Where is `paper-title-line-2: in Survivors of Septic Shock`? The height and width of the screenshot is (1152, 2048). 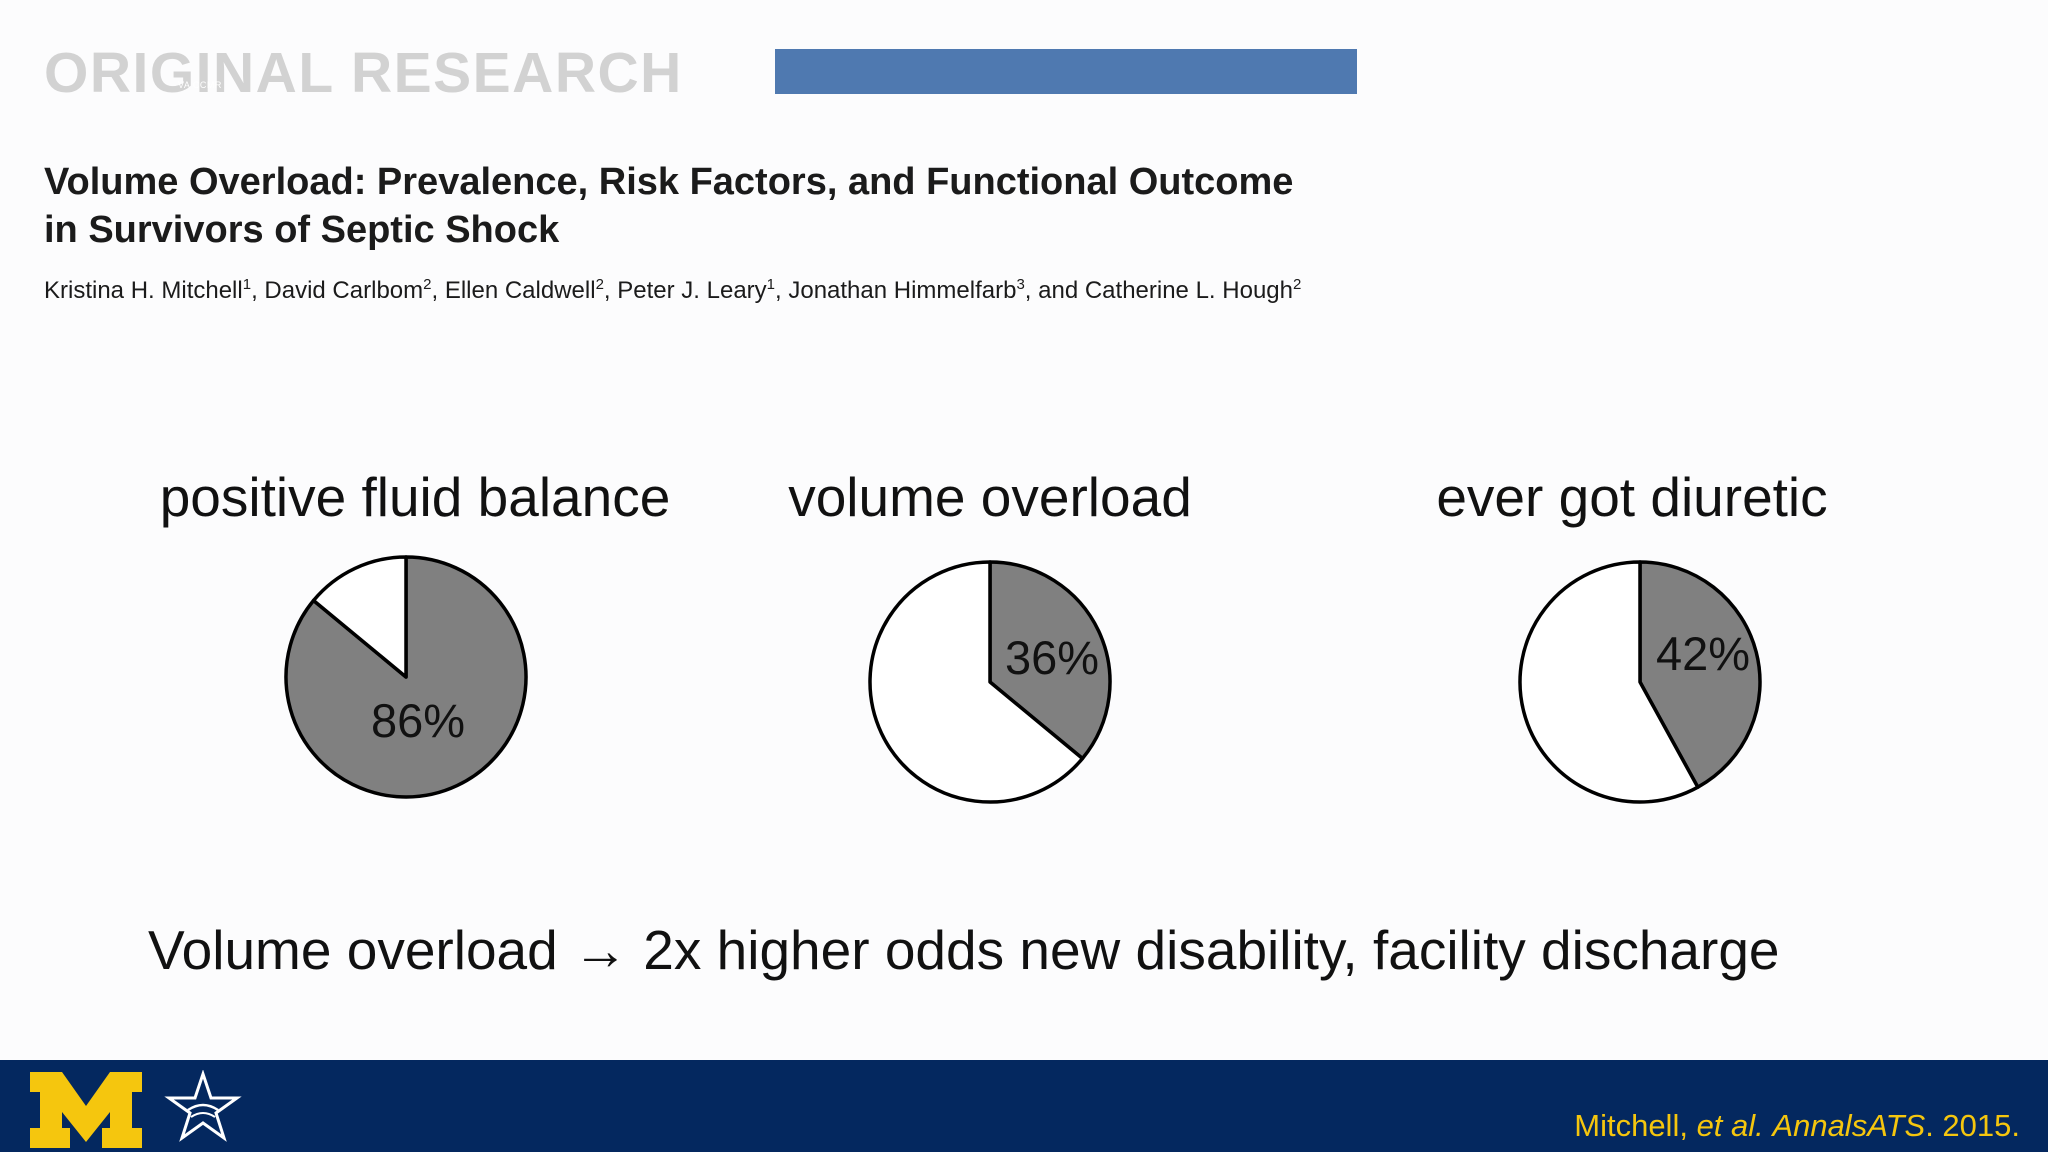
paper-title-line-2: in Survivors of Septic Shock is located at coordinates (302, 230).